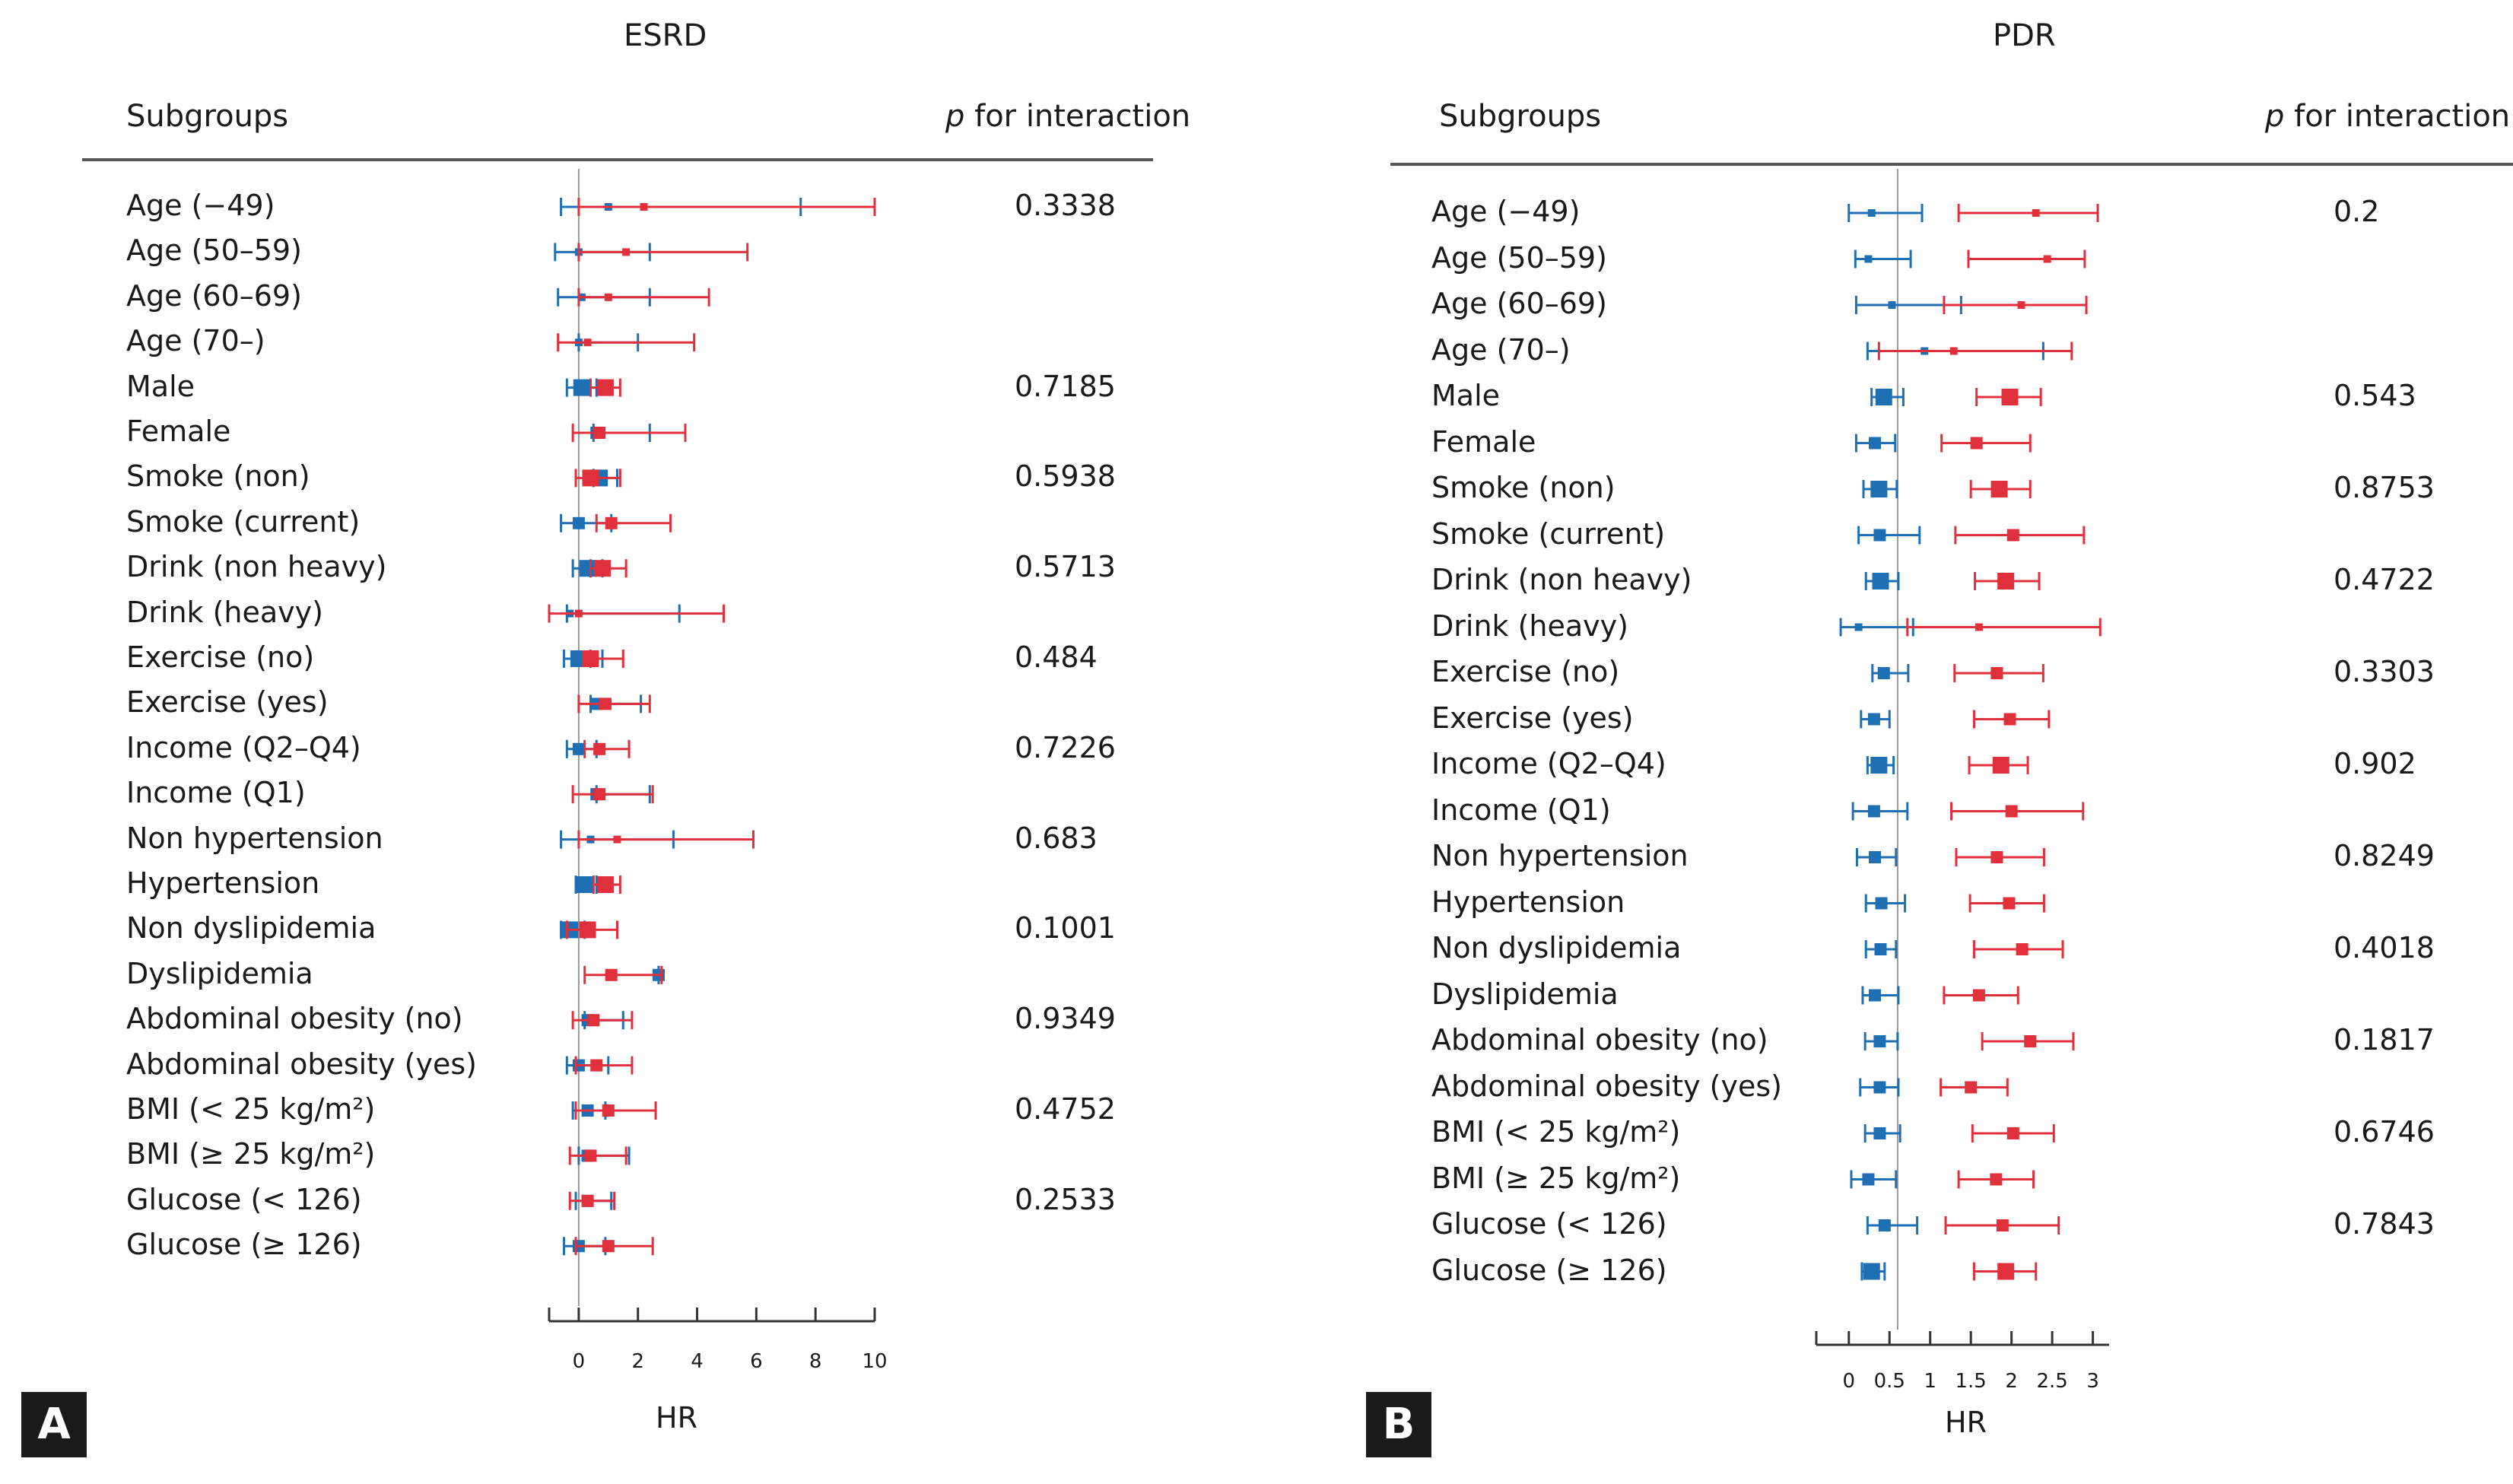  What do you see at coordinates (2384, 671) in the screenshot?
I see `p-value: 0.3303` at bounding box center [2384, 671].